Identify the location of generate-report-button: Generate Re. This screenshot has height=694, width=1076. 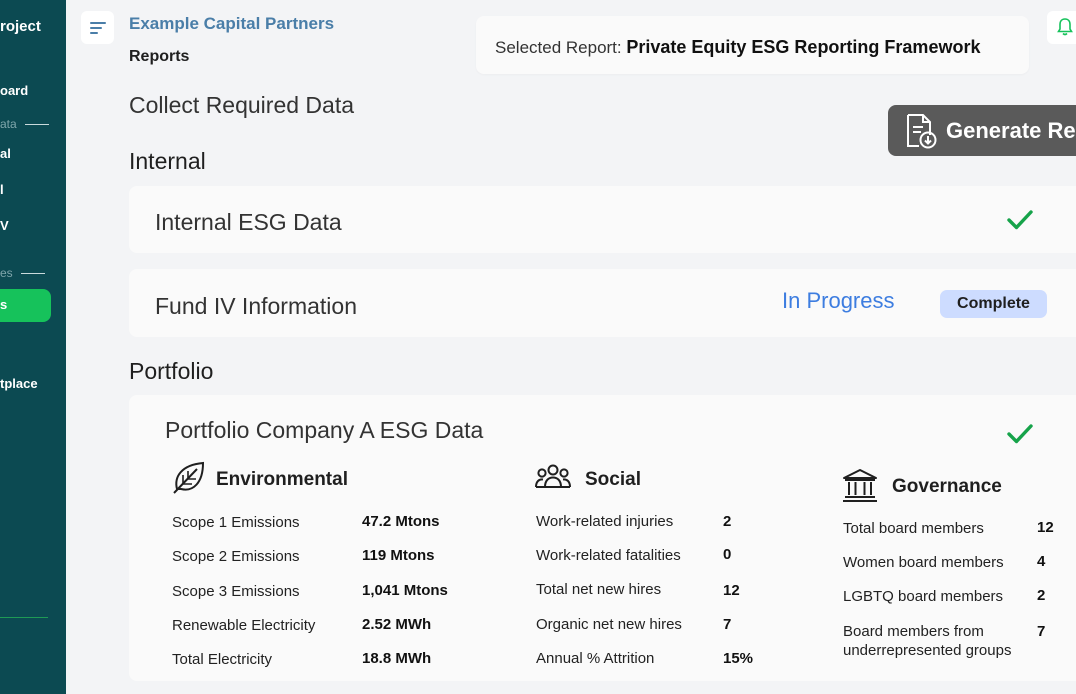
(982, 130).